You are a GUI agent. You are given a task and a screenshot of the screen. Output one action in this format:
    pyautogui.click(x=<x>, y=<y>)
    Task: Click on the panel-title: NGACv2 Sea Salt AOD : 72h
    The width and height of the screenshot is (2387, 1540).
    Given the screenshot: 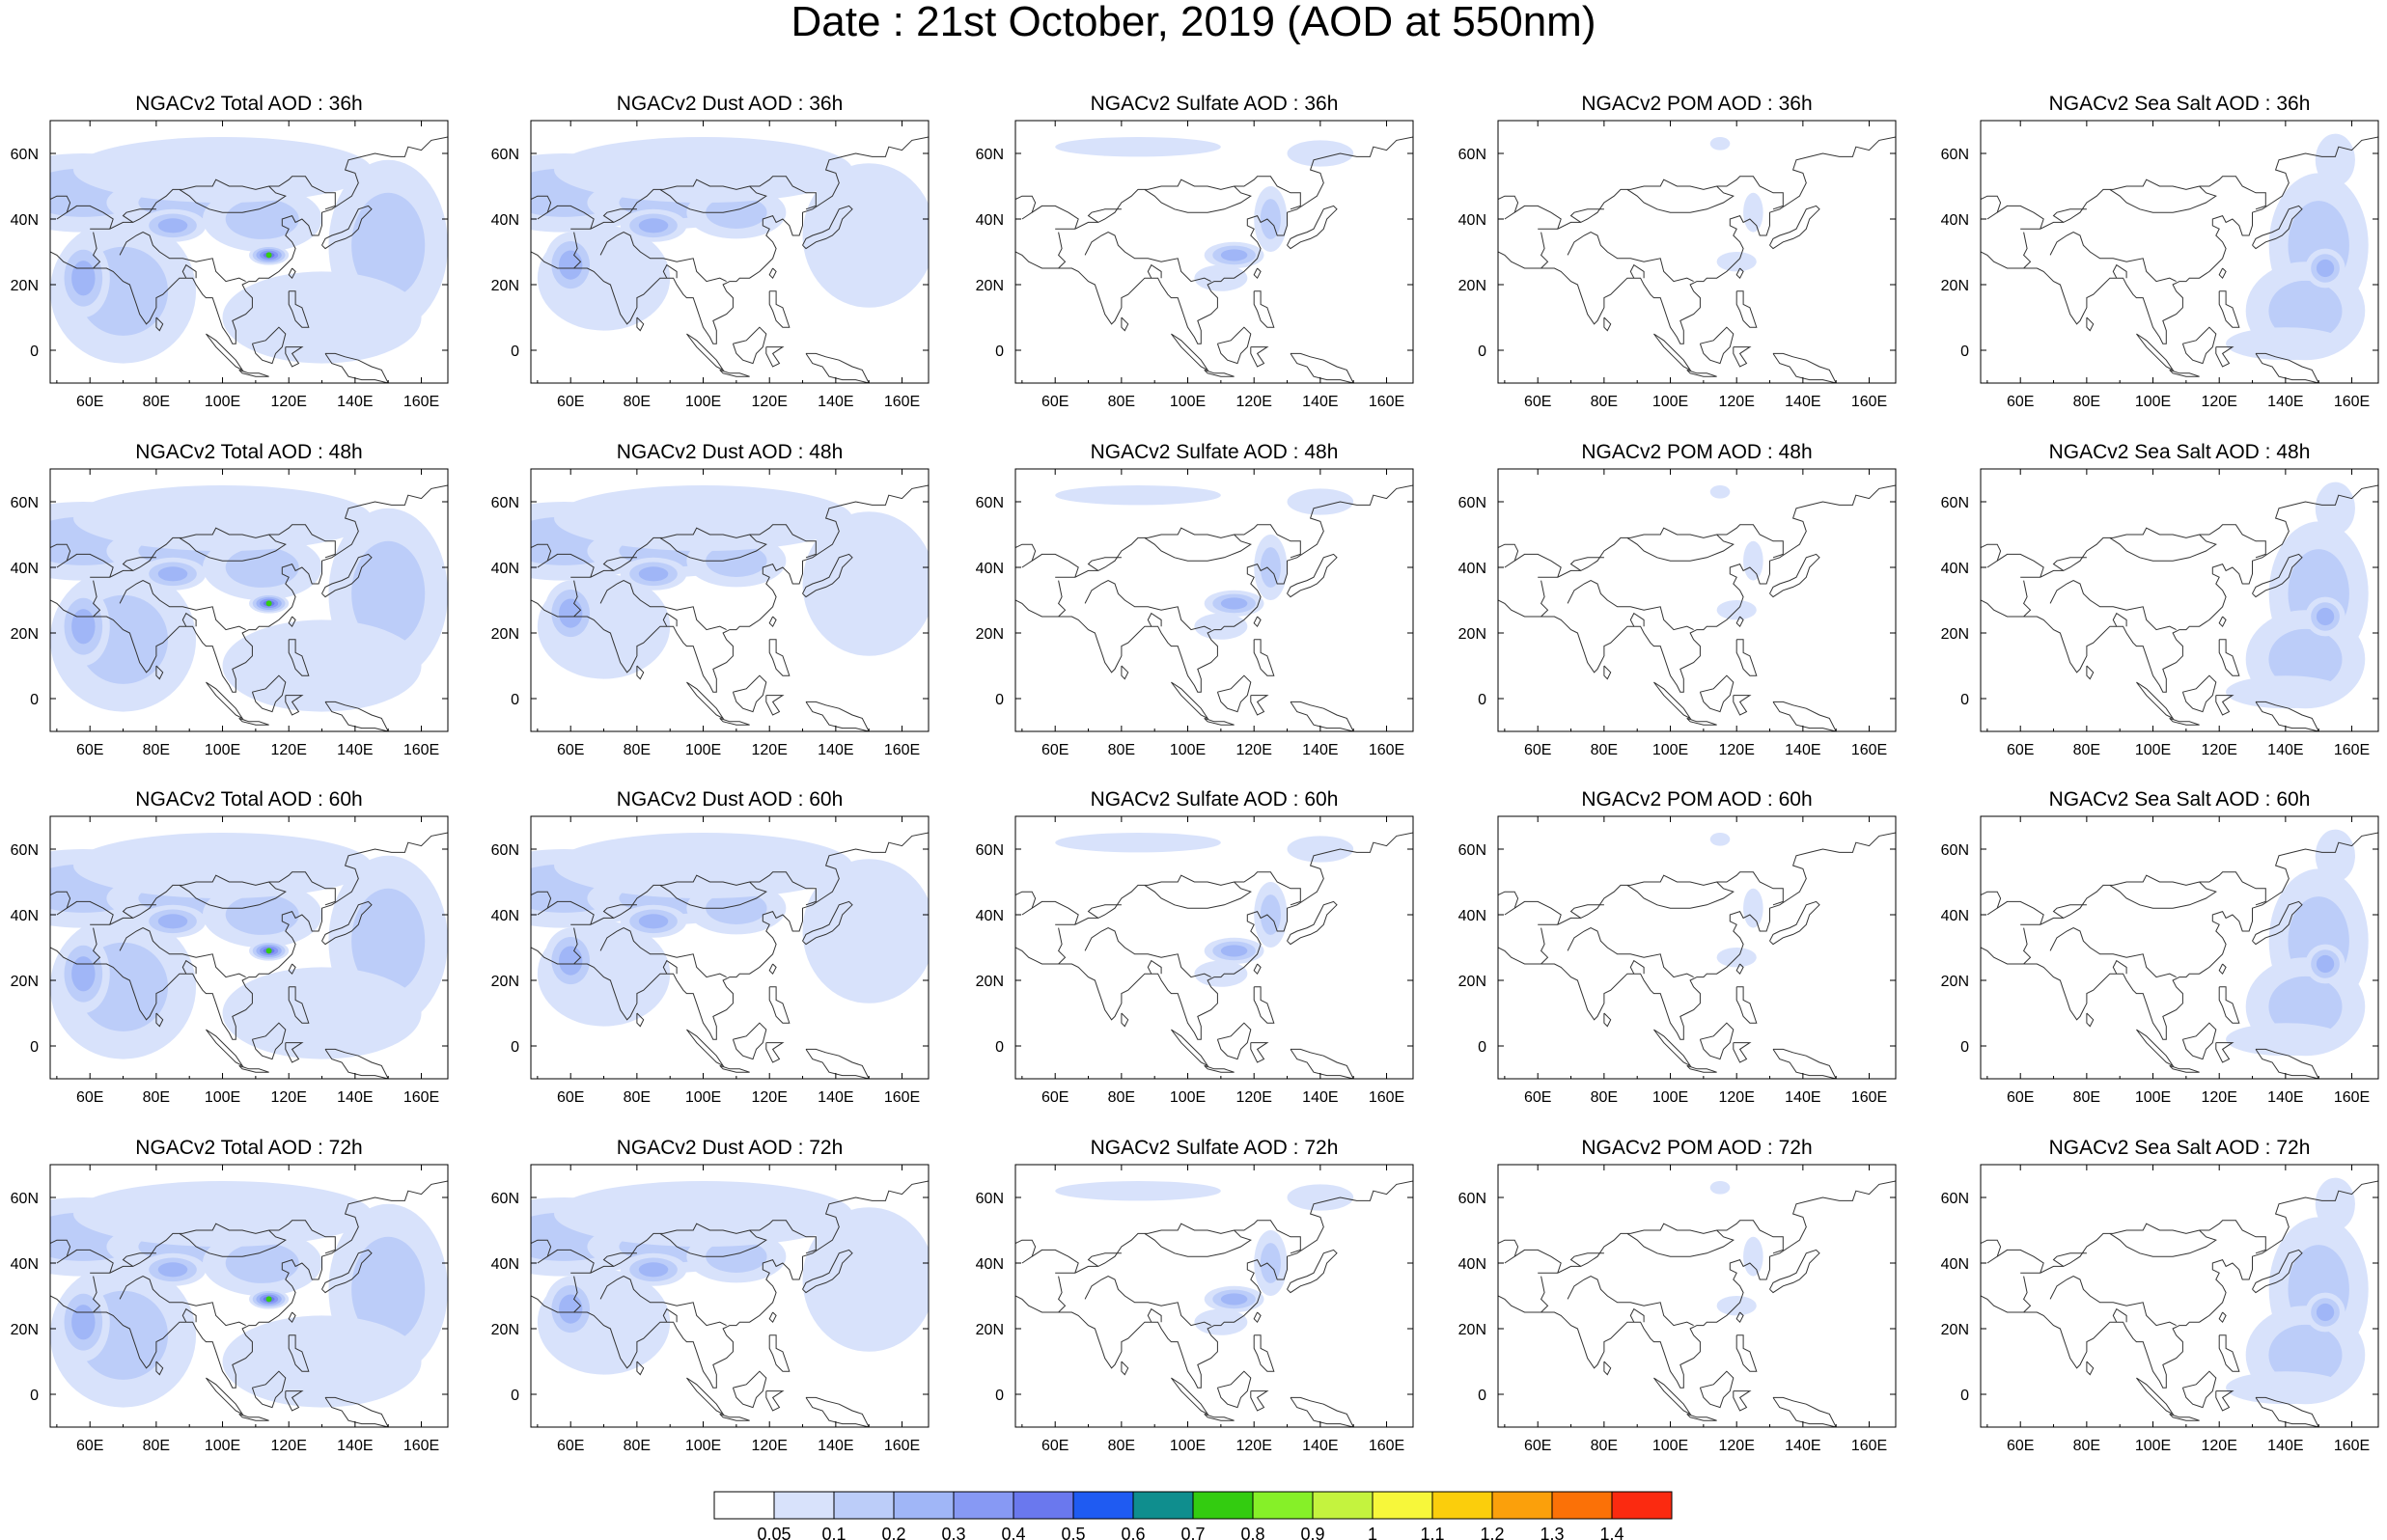 What is the action you would take?
    pyautogui.click(x=2180, y=1148)
    